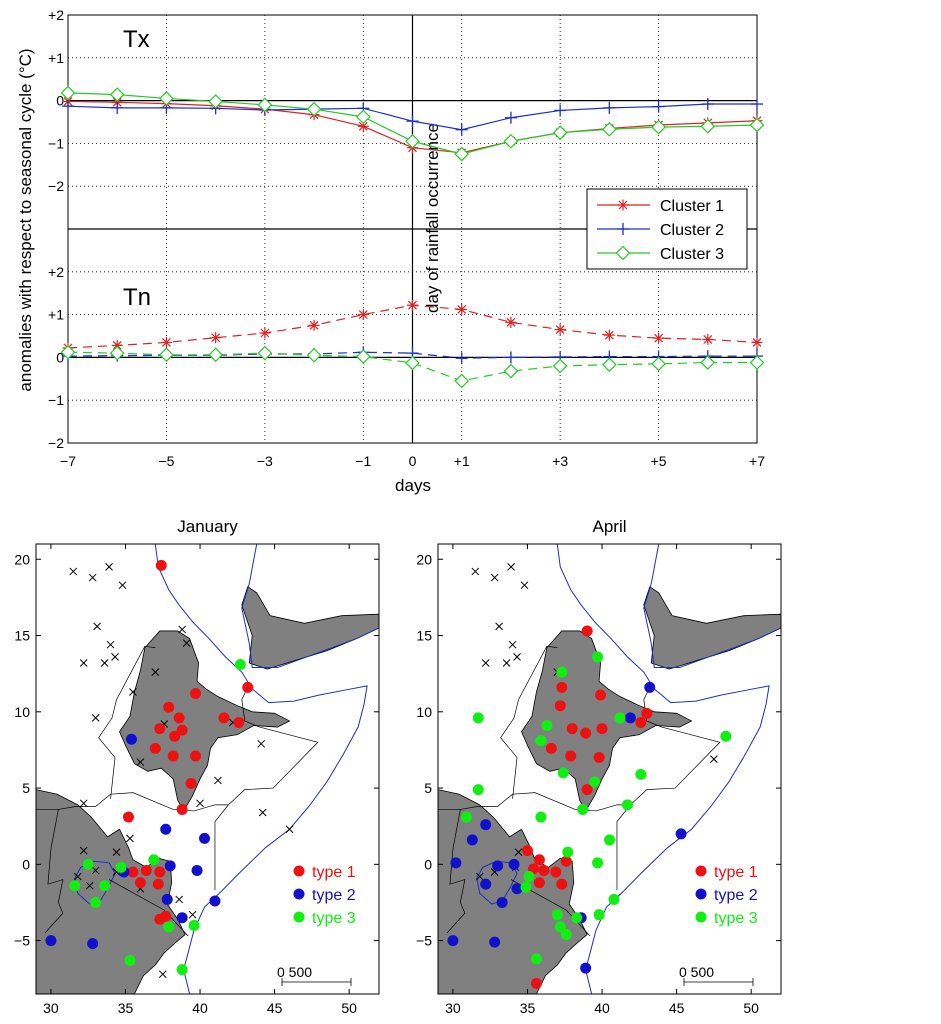 This screenshot has height=1024, width=941. I want to click on map-title: April, so click(609, 526).